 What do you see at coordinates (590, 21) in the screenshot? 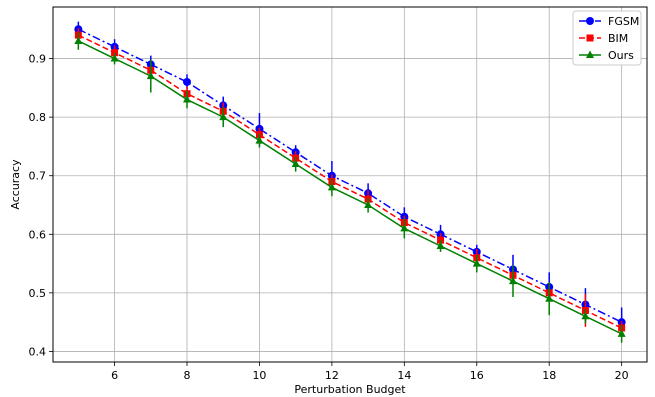
I see `legend-marker-fgsm` at bounding box center [590, 21].